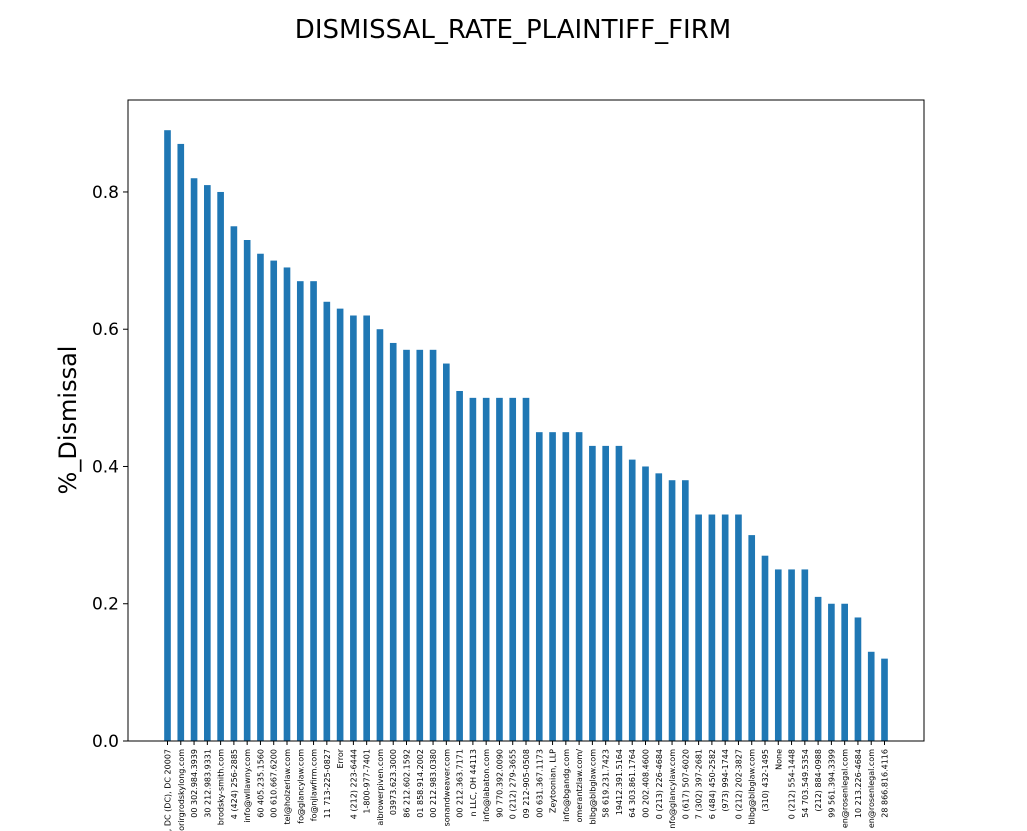  What do you see at coordinates (327, 783) in the screenshot?
I see `x-tick-label: 11 713-225-0827` at bounding box center [327, 783].